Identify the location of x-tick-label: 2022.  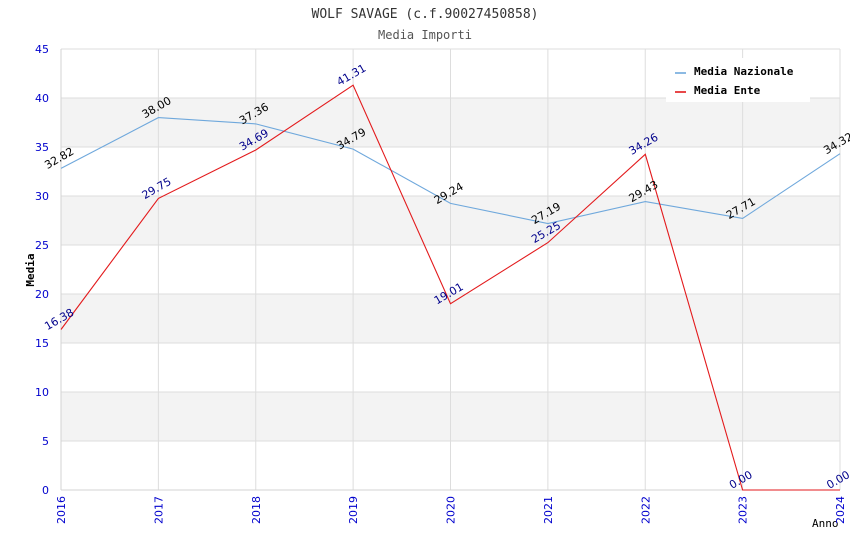
(645, 510).